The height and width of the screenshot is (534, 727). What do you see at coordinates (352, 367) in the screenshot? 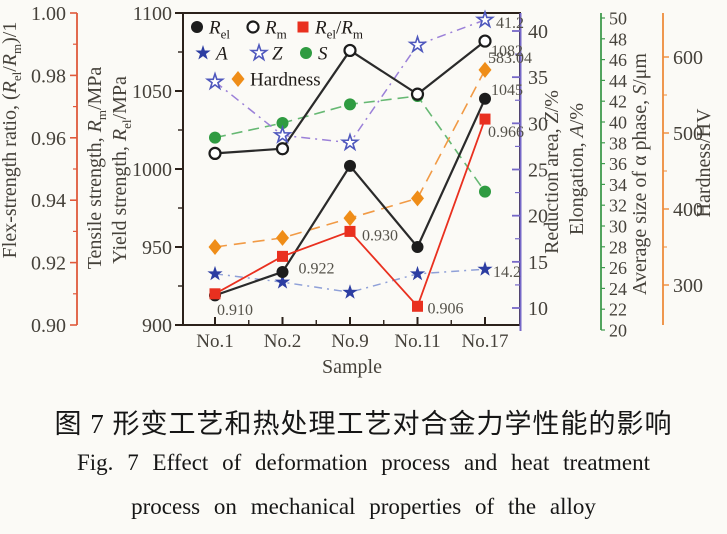
I see `x-axis-title: Sample` at bounding box center [352, 367].